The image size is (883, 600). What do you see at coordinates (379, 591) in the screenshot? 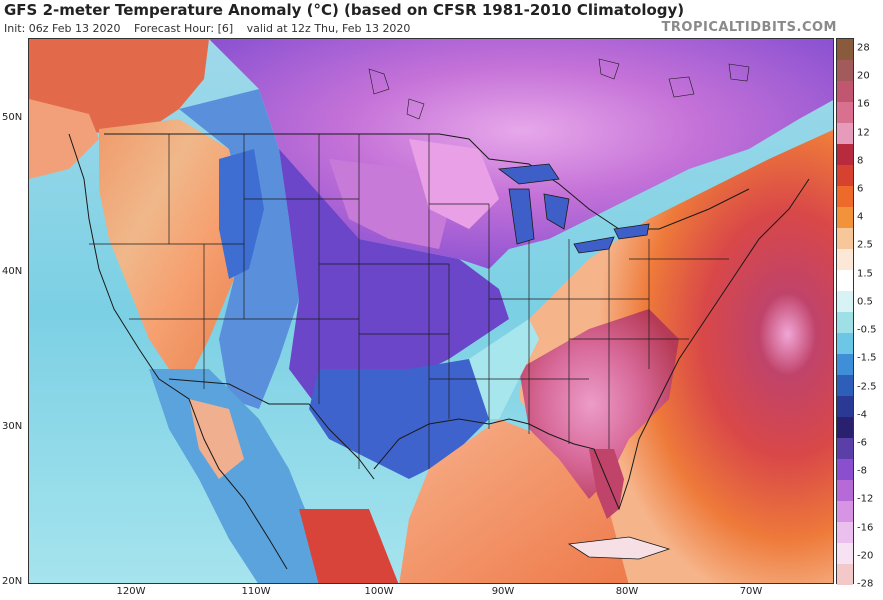
I see `lon-label-100w: 100W` at bounding box center [379, 591].